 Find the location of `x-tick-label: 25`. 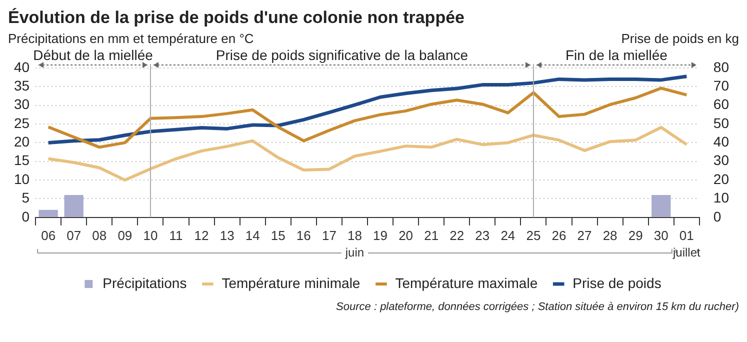

x-tick-label: 25 is located at coordinates (533, 235).